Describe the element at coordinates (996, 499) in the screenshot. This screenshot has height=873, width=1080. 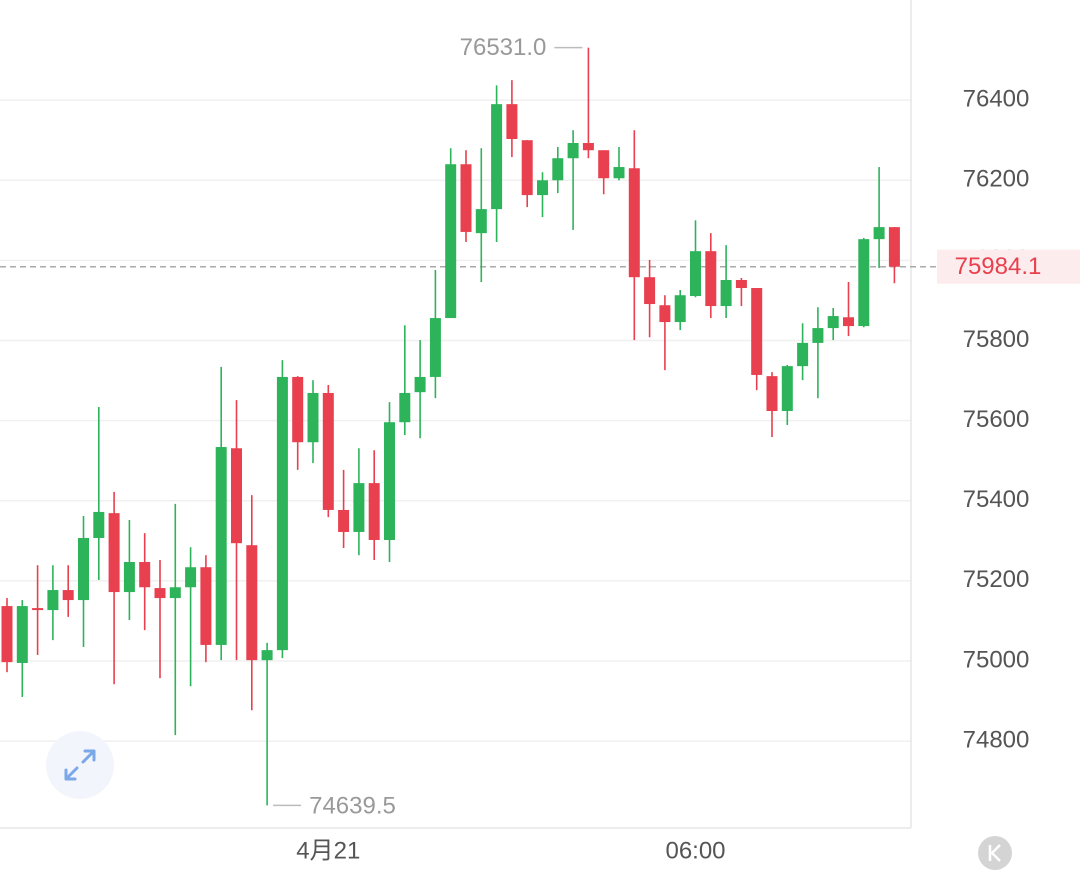
I see `y-tick-label: 75400` at that location.